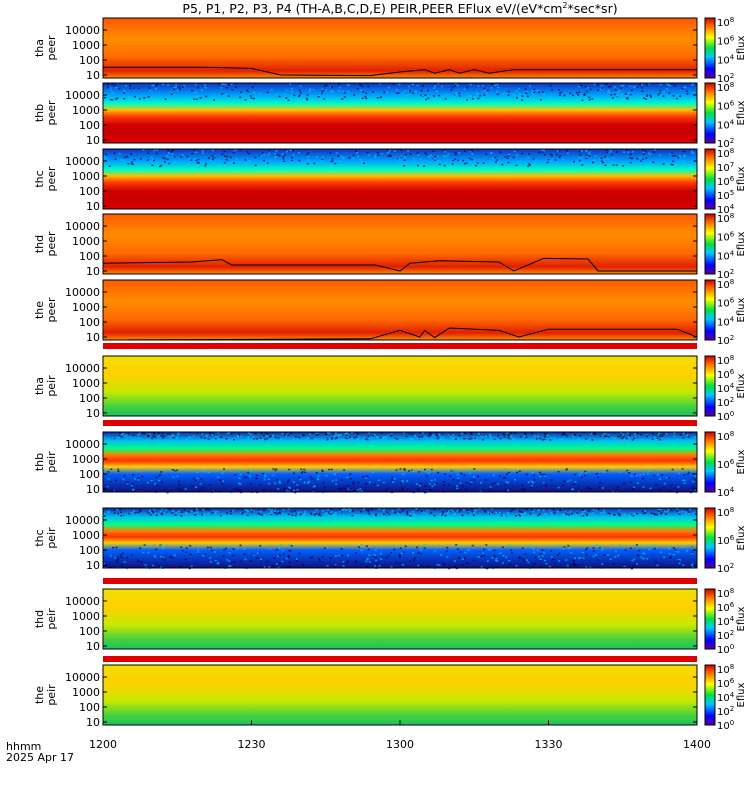 This screenshot has height=800, width=750. What do you see at coordinates (103, 744) in the screenshot?
I see `x-tick-label: 1200` at bounding box center [103, 744].